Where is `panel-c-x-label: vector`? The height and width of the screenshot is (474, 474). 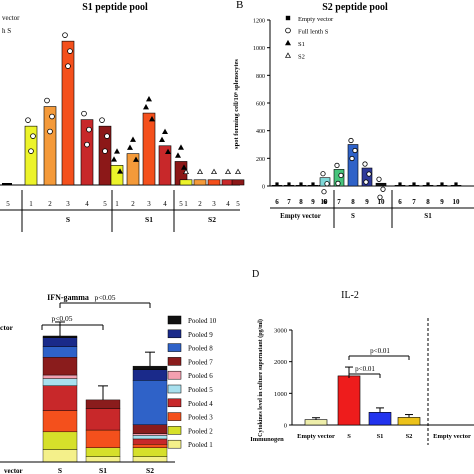 panel-c-x-label: vector is located at coordinates (13, 470).